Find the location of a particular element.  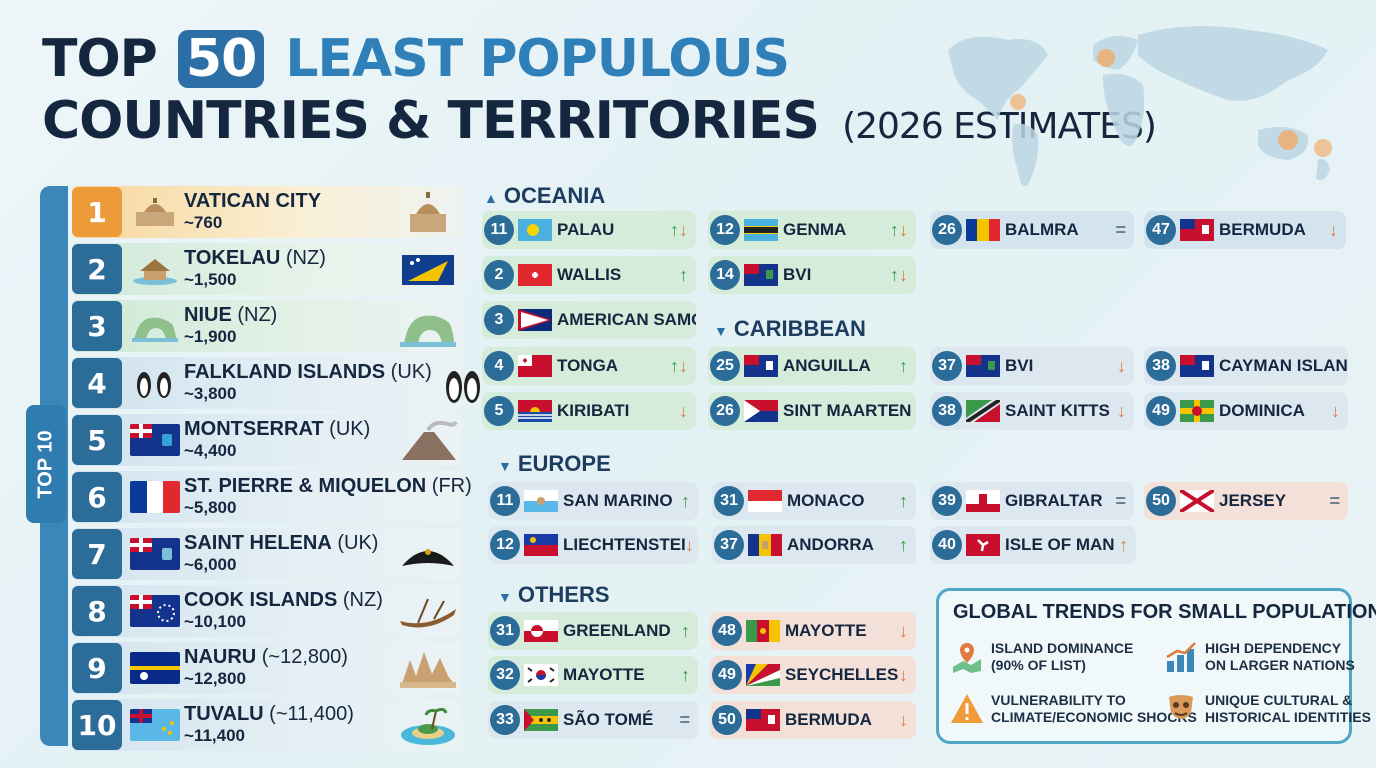

top10-row: 4 FALKLAND ISLANDS (UK) ~3,800 is located at coordinates (276, 383).